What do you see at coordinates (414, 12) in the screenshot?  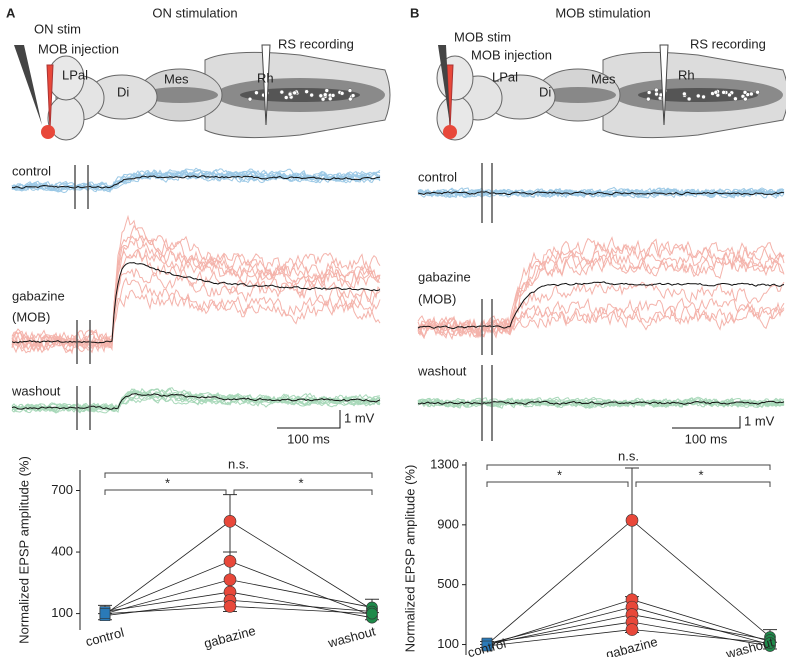 I see `panel-letter: B` at bounding box center [414, 12].